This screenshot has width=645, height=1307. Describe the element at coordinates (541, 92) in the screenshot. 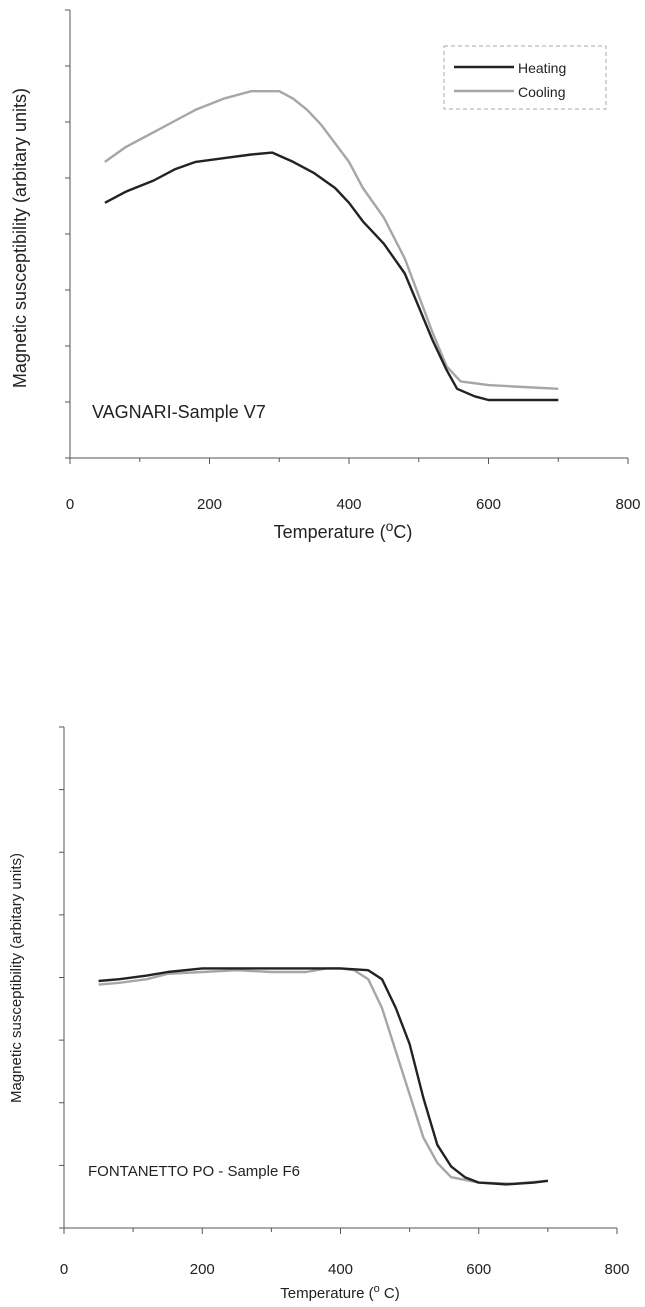

I see `legend-cooling-label: Cooling` at that location.